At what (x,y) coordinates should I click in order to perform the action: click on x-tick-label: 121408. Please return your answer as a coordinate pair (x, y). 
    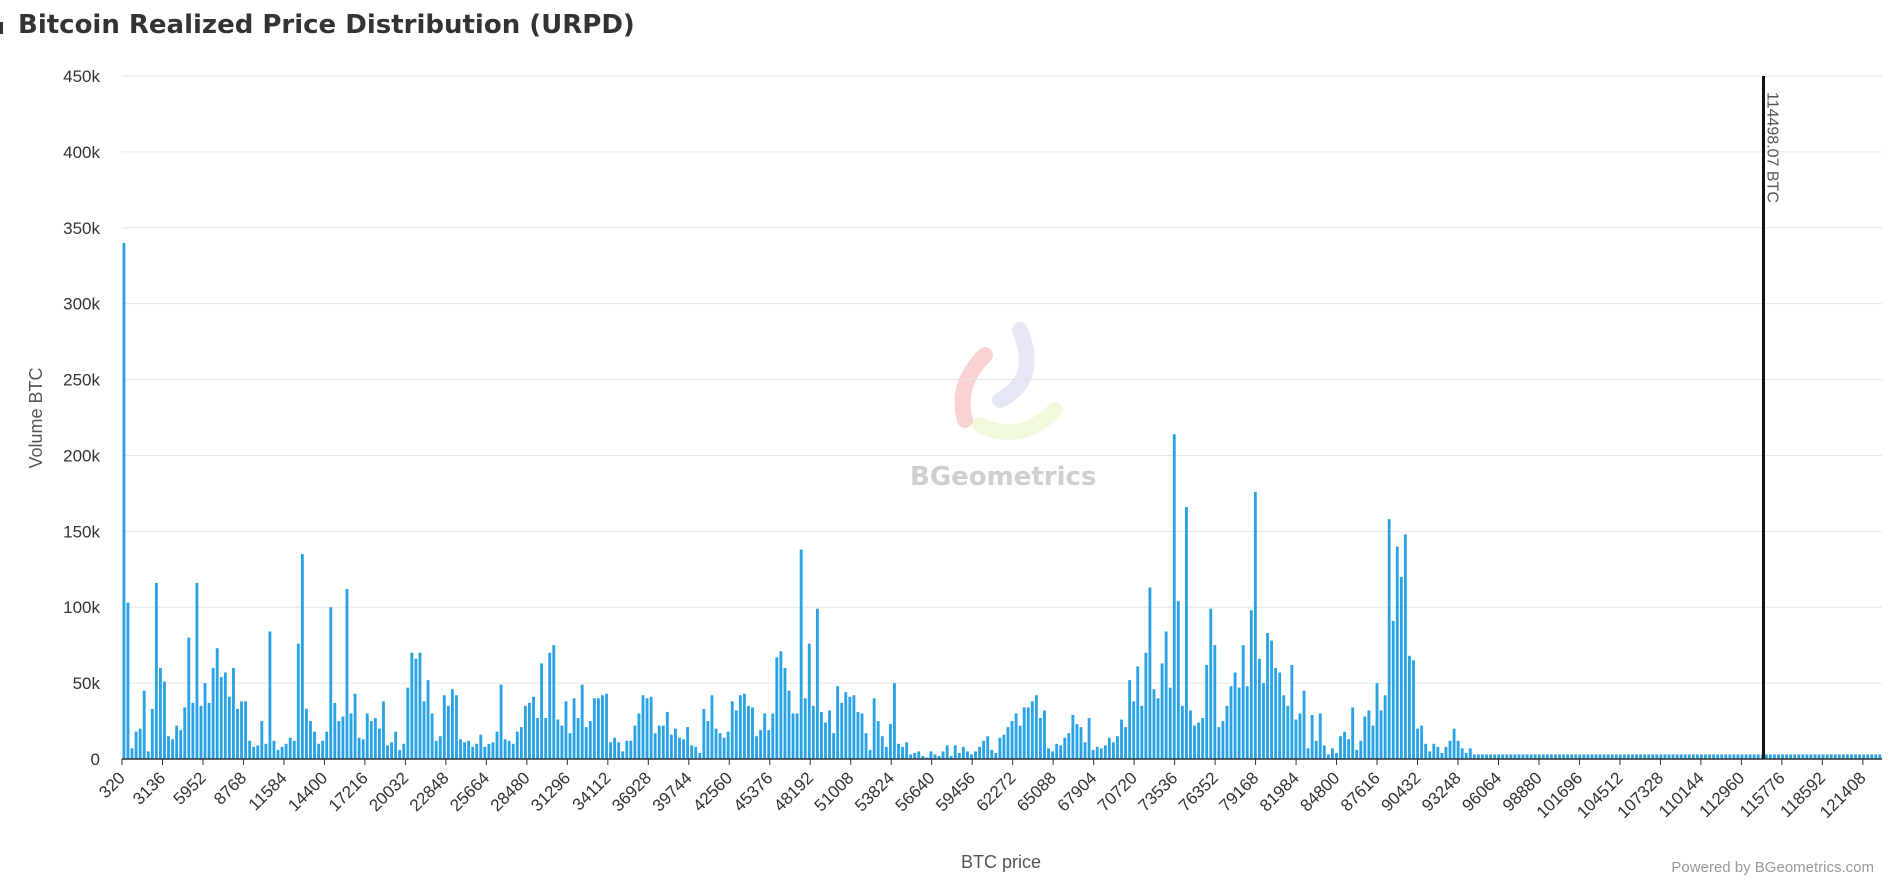
    Looking at the image, I should click on (1843, 795).